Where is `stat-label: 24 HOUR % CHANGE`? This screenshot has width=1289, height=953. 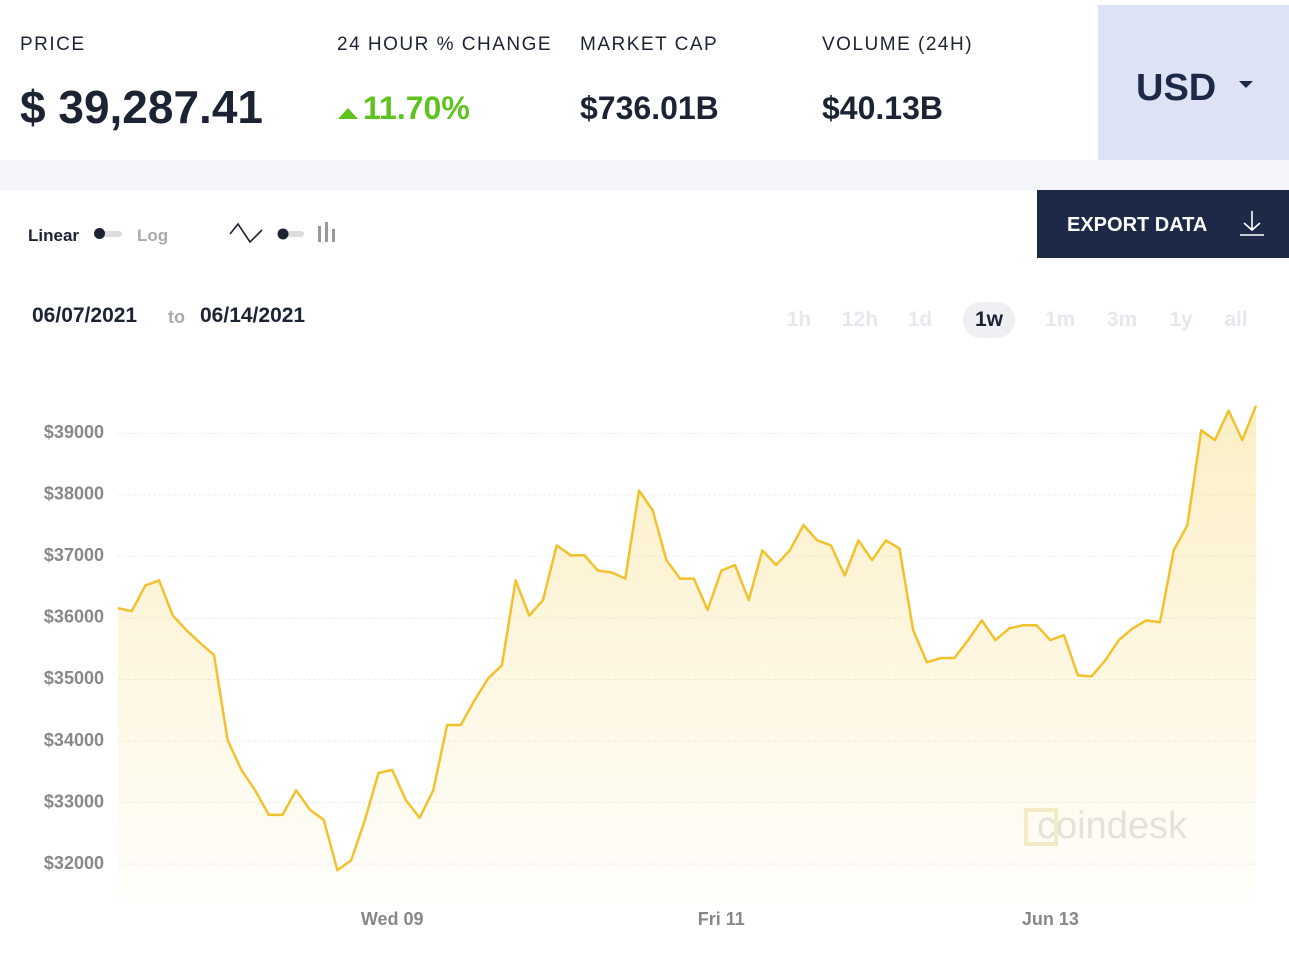
stat-label: 24 HOUR % CHANGE is located at coordinates (445, 44).